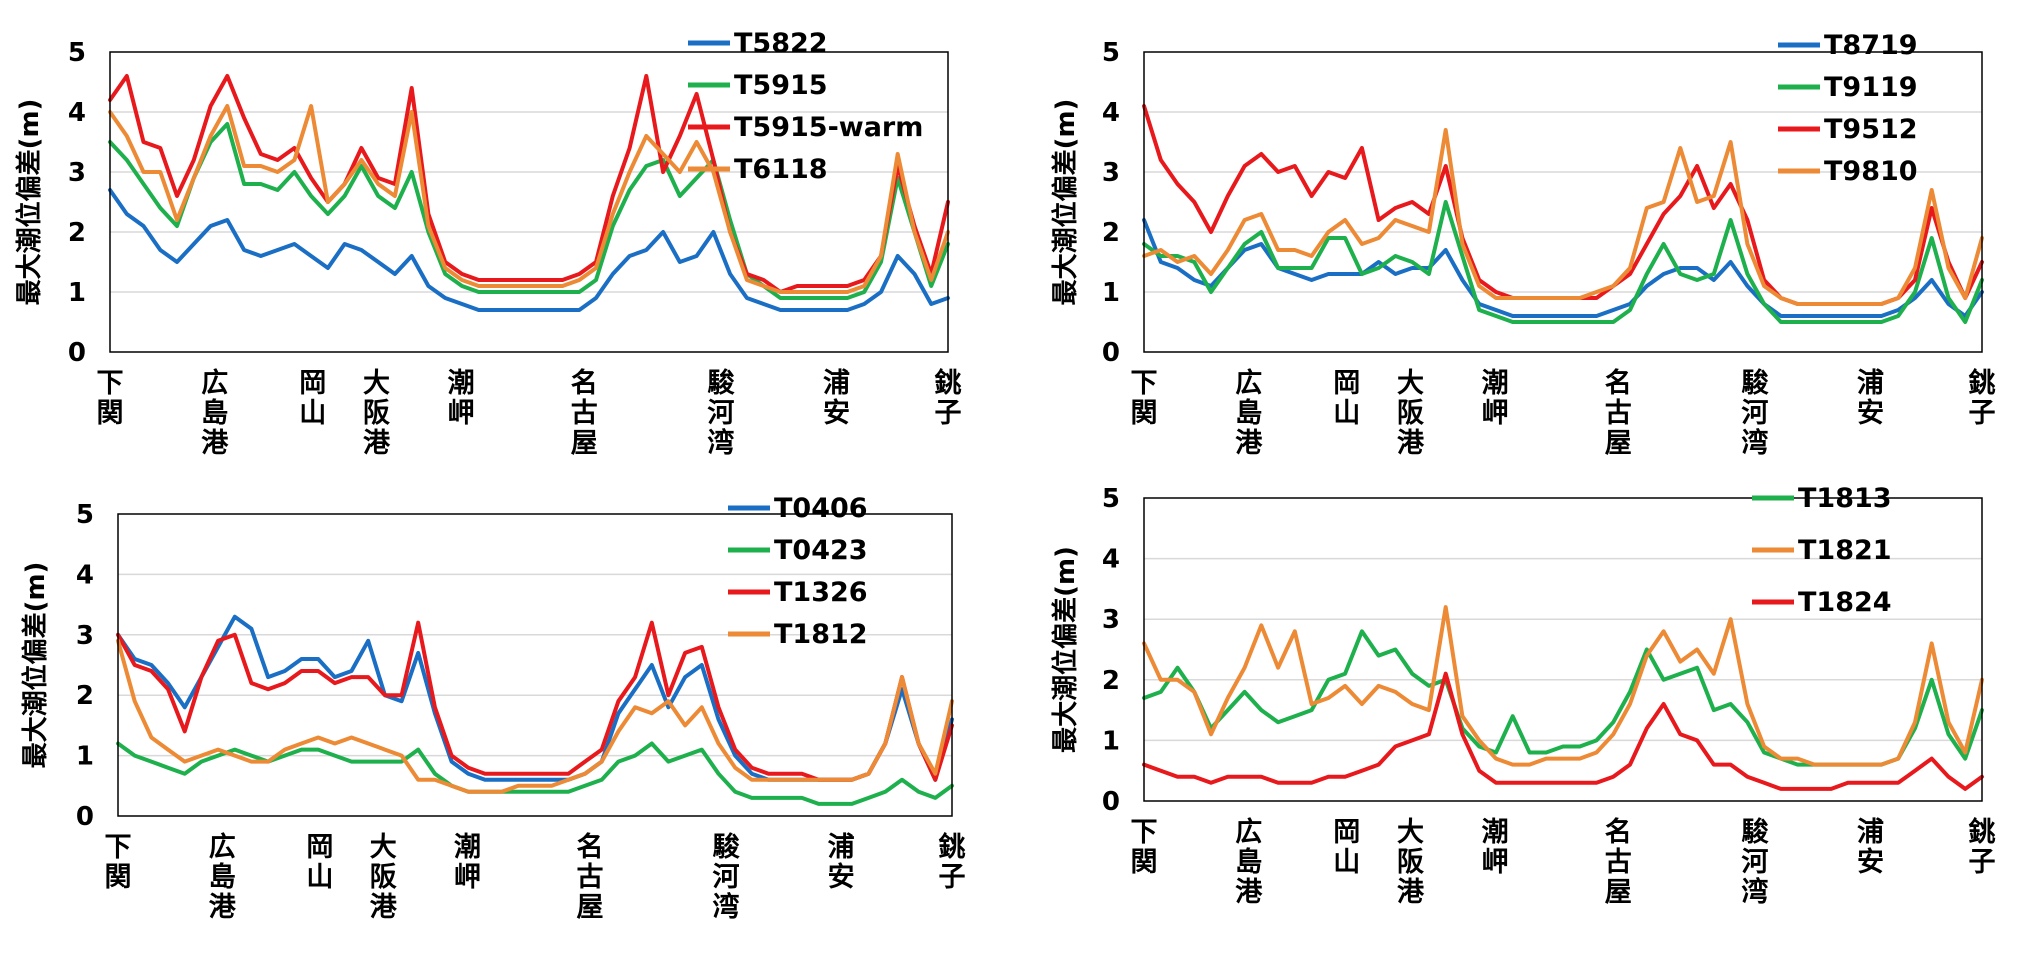 This screenshot has height=973, width=2042. I want to click on legend-label-t0406: T0406, so click(821, 508).